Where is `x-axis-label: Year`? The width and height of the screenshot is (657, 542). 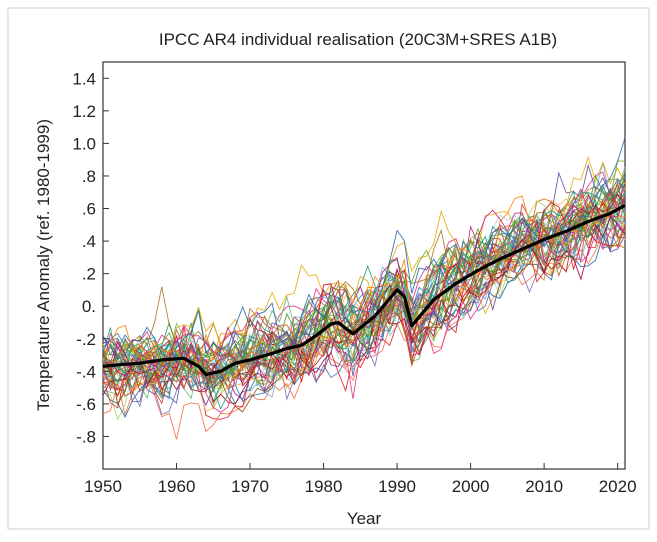
x-axis-label: Year is located at coordinates (364, 518).